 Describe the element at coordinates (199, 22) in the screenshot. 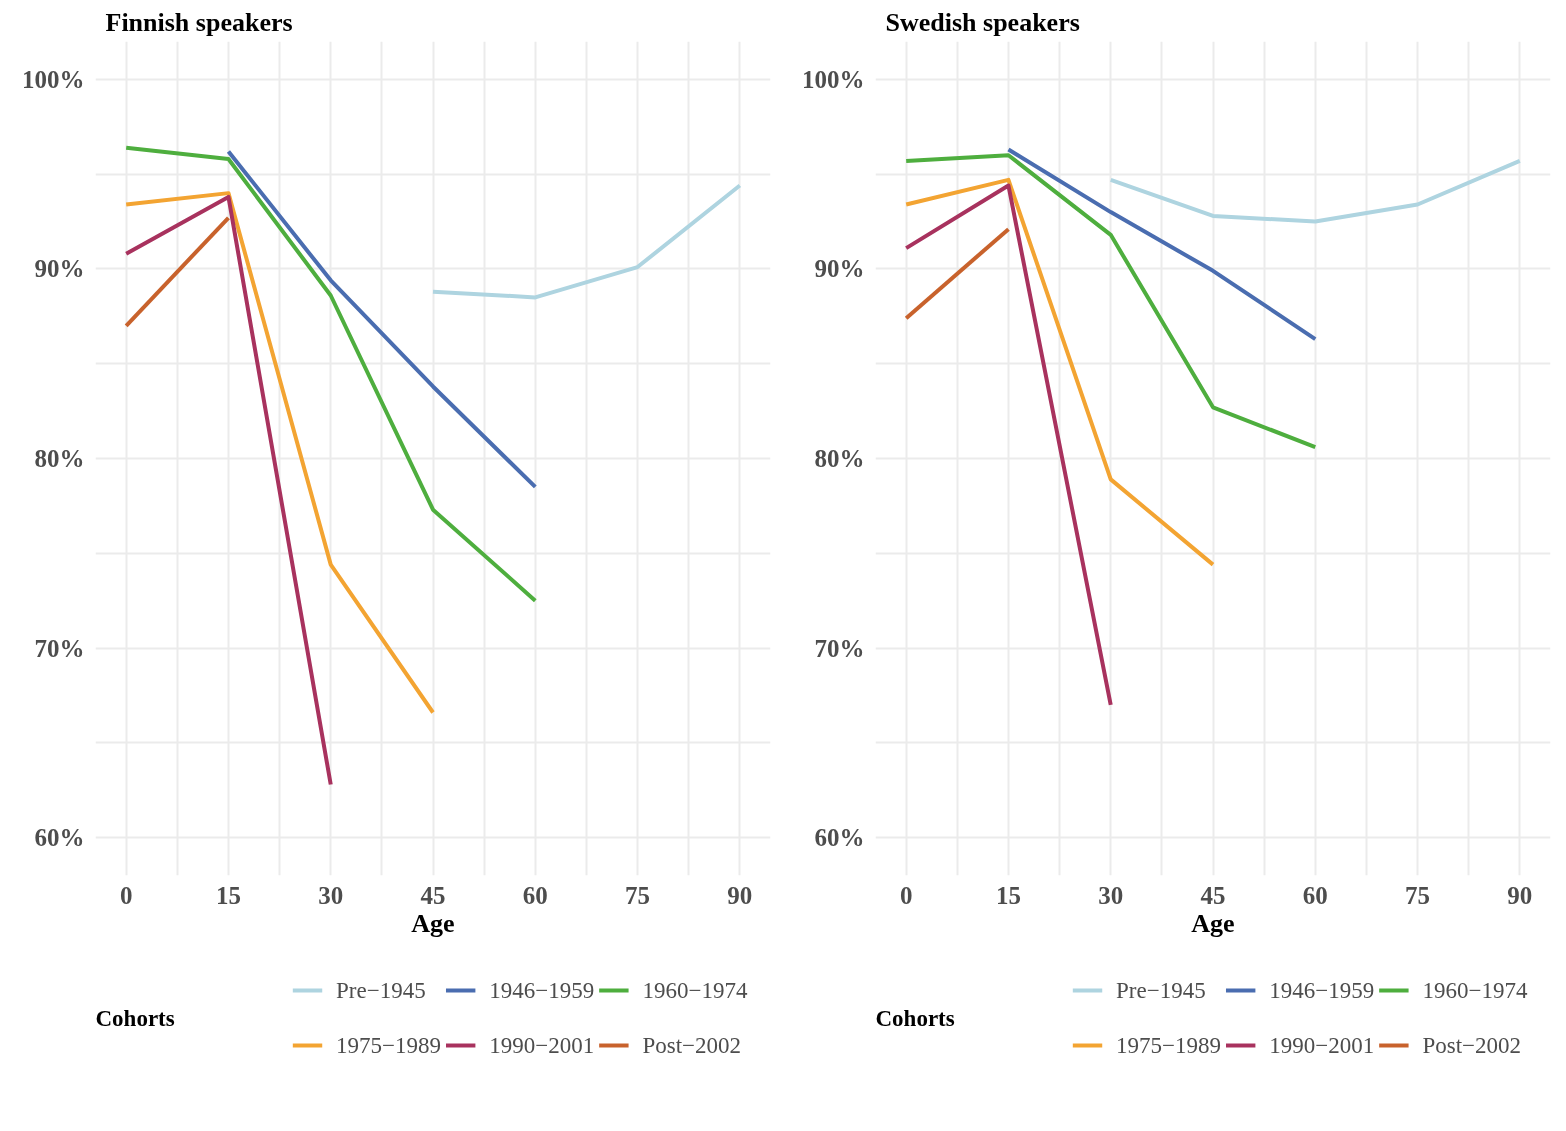

I see `chart-title: Finnish speakers` at that location.